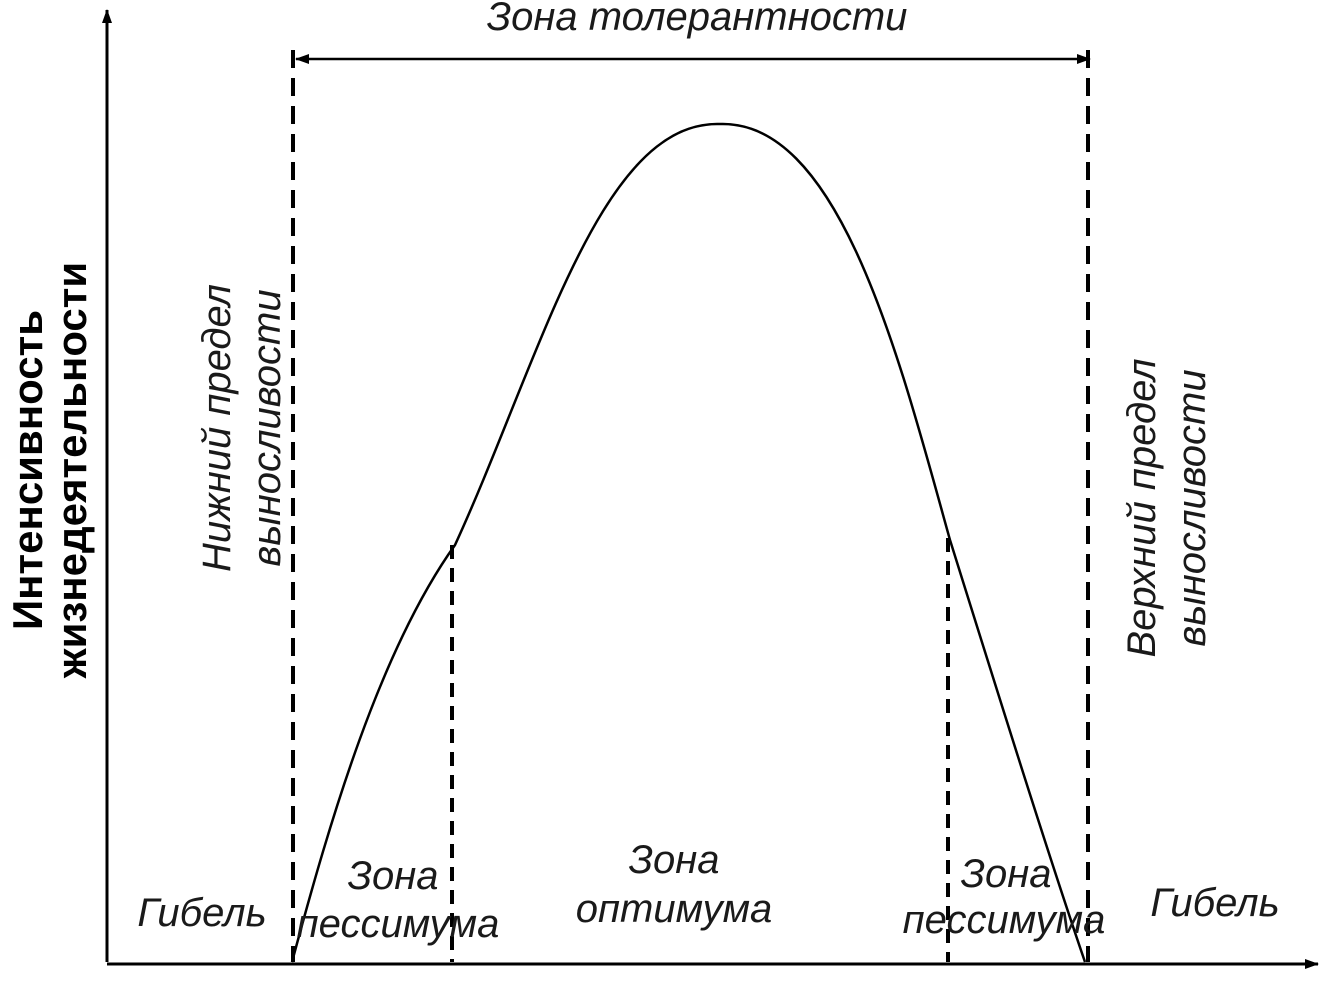  What do you see at coordinates (267, 427) in the screenshot?
I see `lower-limit-label-line2: выносливости` at bounding box center [267, 427].